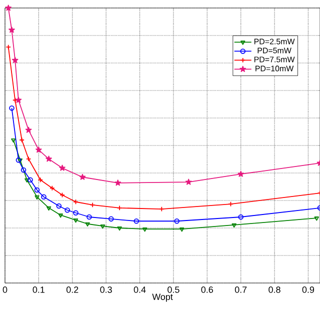 This screenshot has width=320, height=320. I want to click on x-tick-label: 0.2, so click(72, 289).